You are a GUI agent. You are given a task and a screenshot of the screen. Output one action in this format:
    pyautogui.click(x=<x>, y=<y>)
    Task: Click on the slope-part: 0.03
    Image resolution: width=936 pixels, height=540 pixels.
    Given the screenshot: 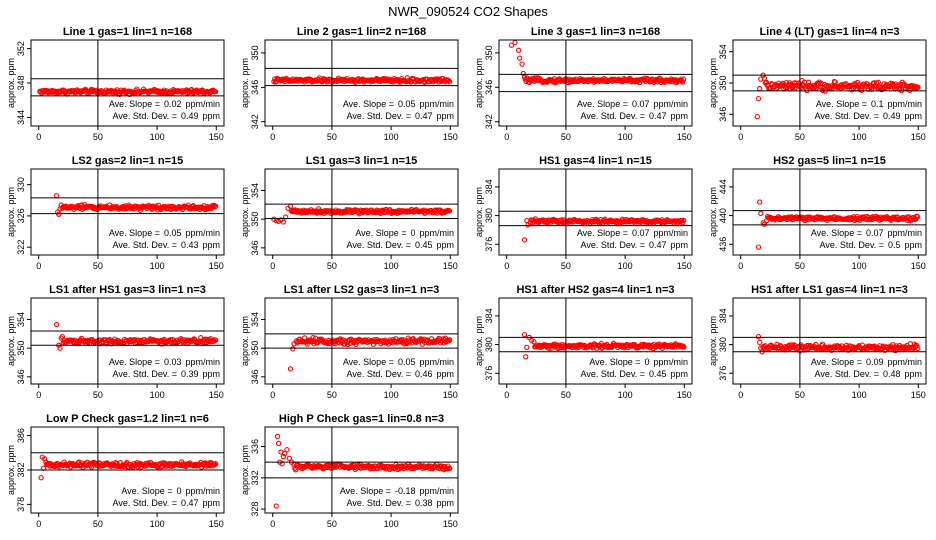 What is the action you would take?
    pyautogui.click(x=173, y=362)
    